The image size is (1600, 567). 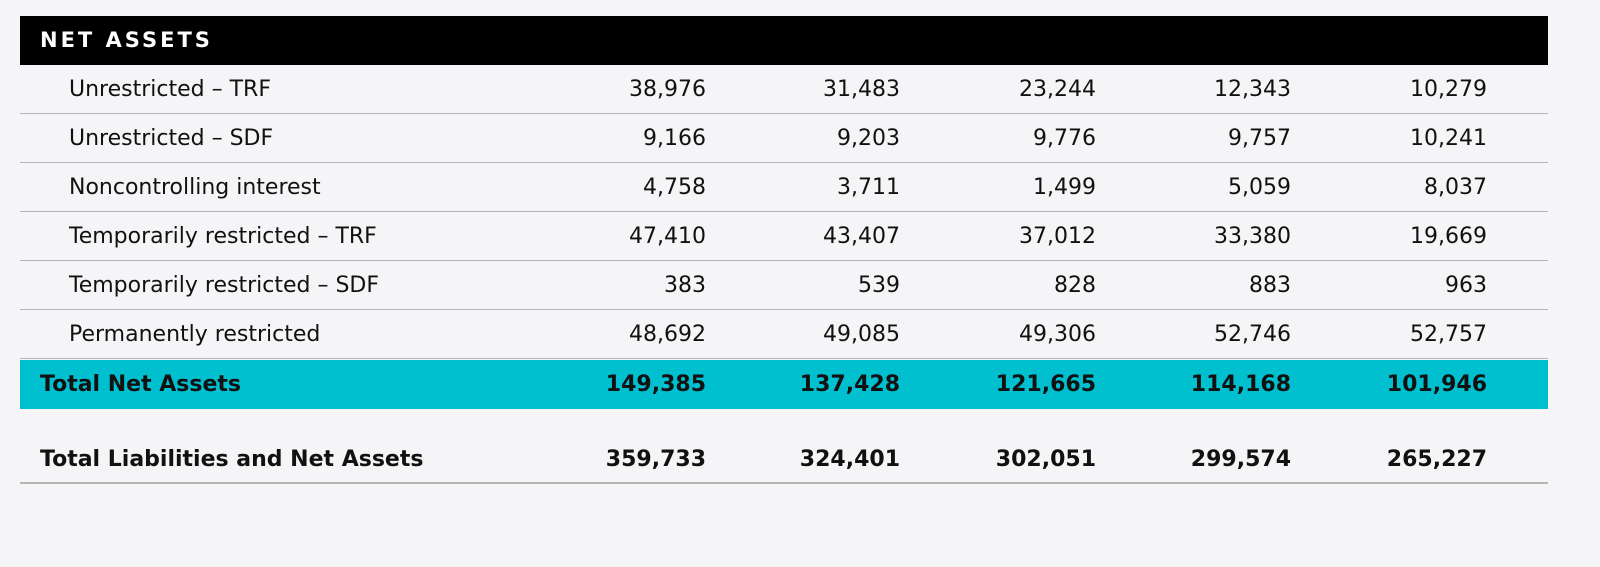 I want to click on cell-value: 9,757, so click(x=1259, y=138).